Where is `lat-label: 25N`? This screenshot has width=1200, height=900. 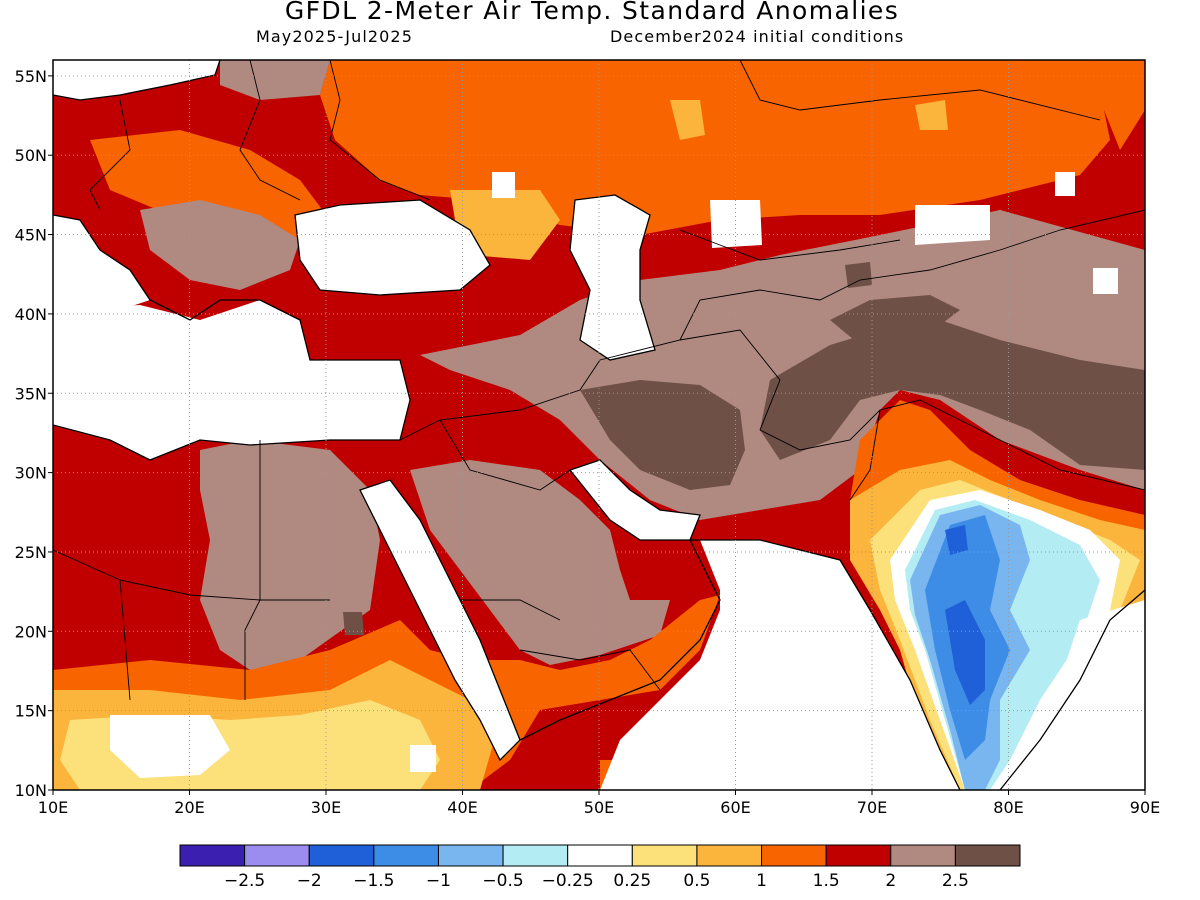 lat-label: 25N is located at coordinates (31, 552).